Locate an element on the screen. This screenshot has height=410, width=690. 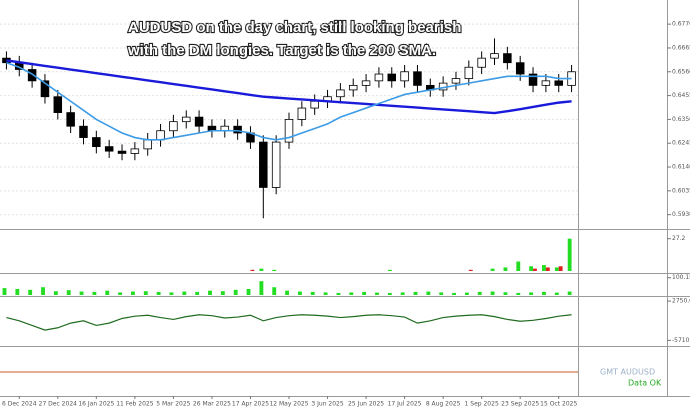
x-tick-label: 17 Apr 2025 is located at coordinates (250, 404).